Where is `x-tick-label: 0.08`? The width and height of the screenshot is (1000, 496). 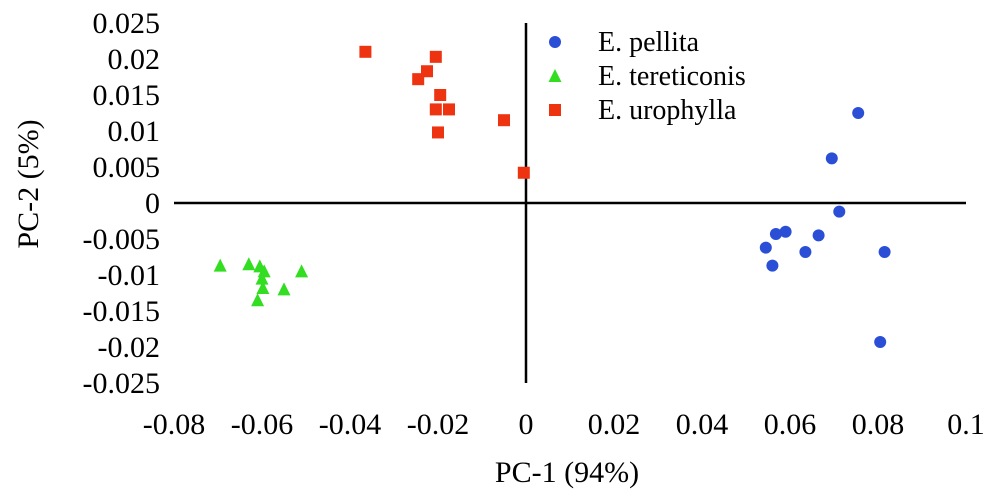 x-tick-label: 0.08 is located at coordinates (878, 424).